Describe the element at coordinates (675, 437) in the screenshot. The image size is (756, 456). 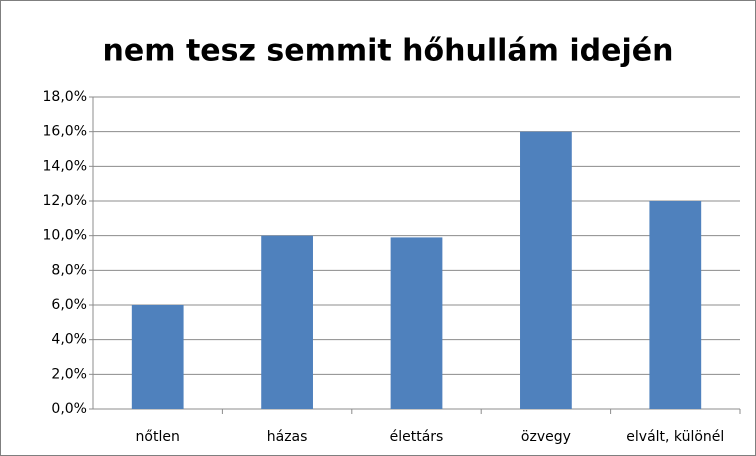
I see `x-tick-label: elvált, különél` at that location.